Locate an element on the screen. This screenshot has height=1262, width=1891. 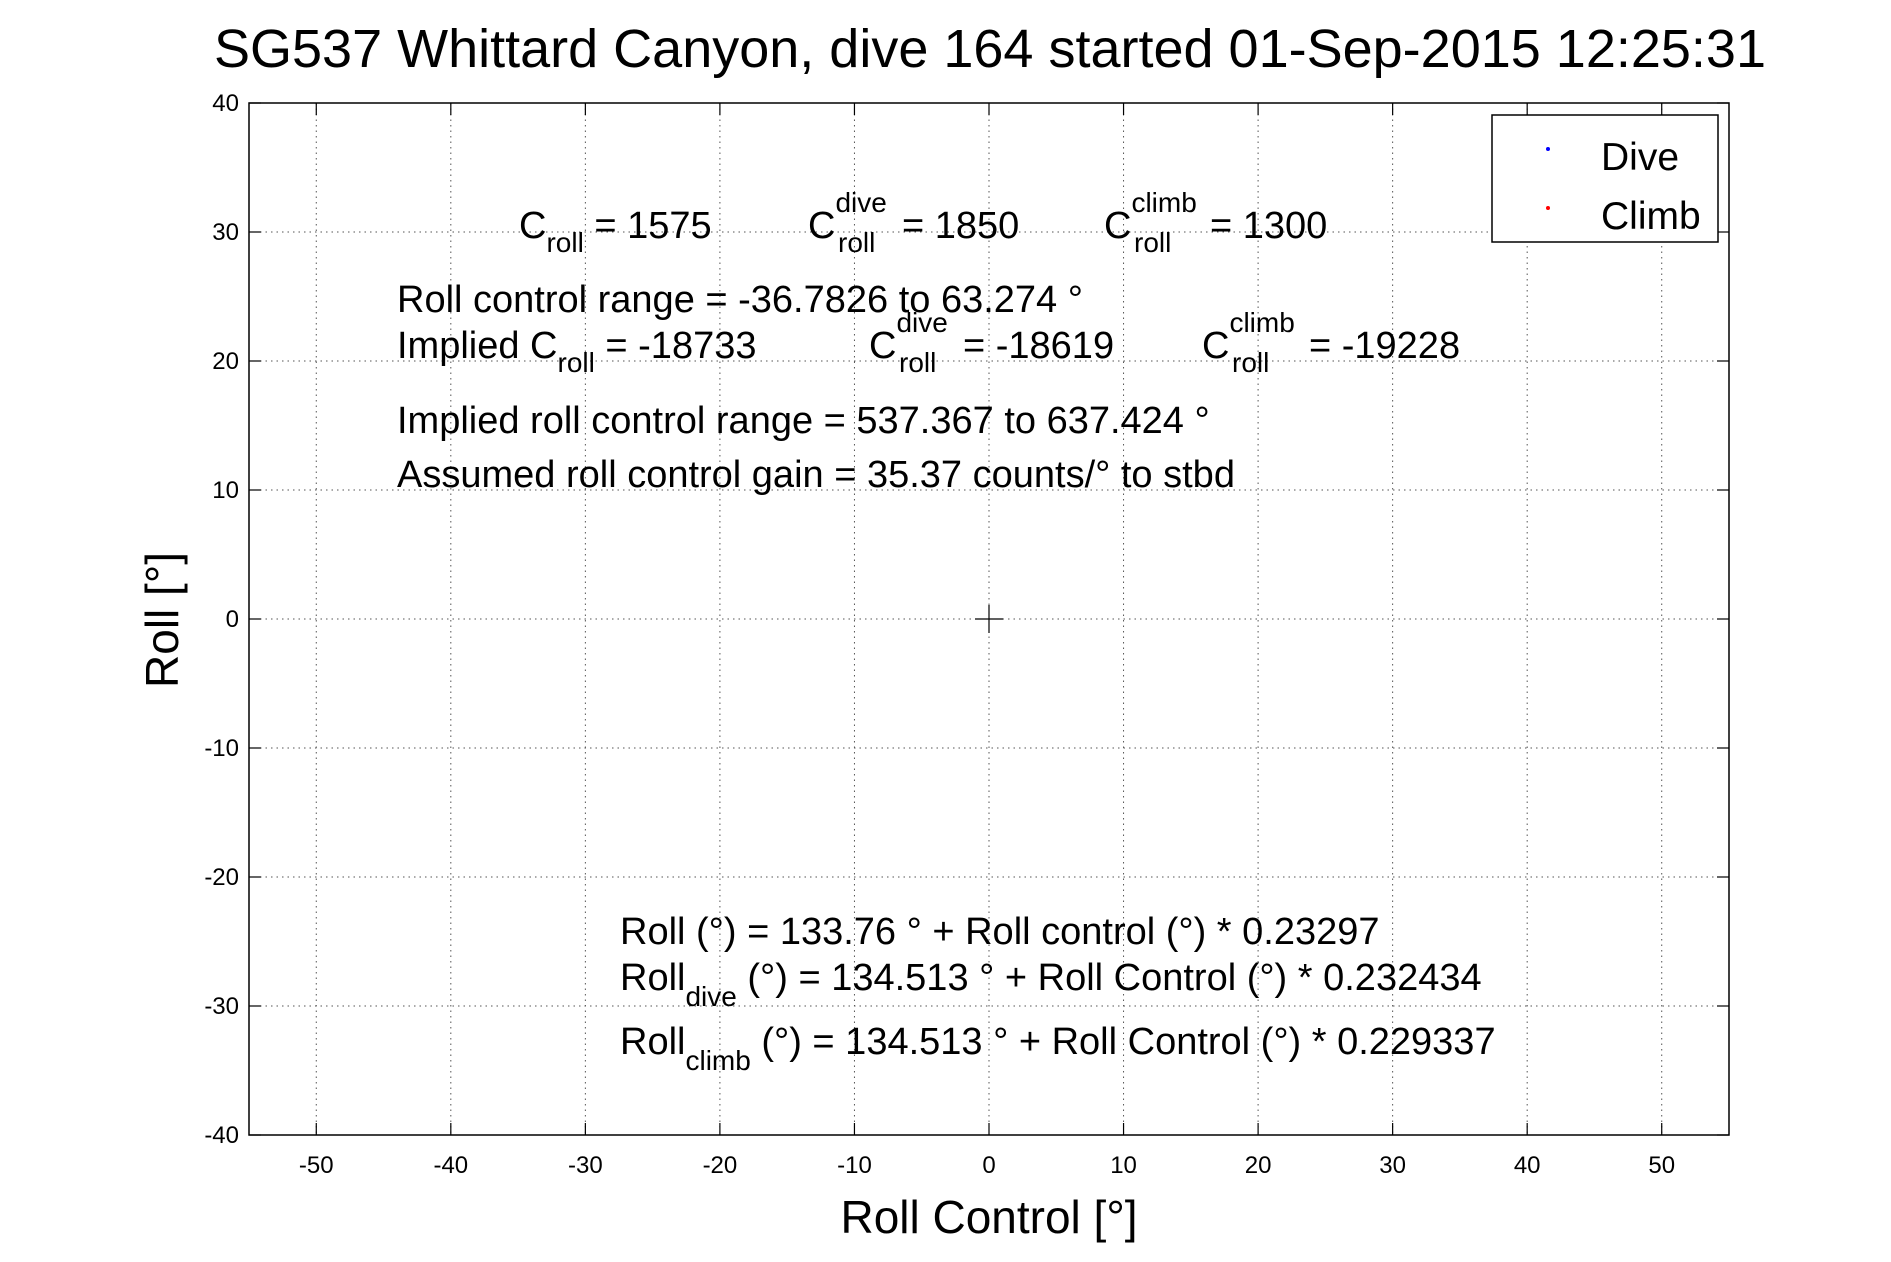
x-tick-label: 40 is located at coordinates (1527, 1165).